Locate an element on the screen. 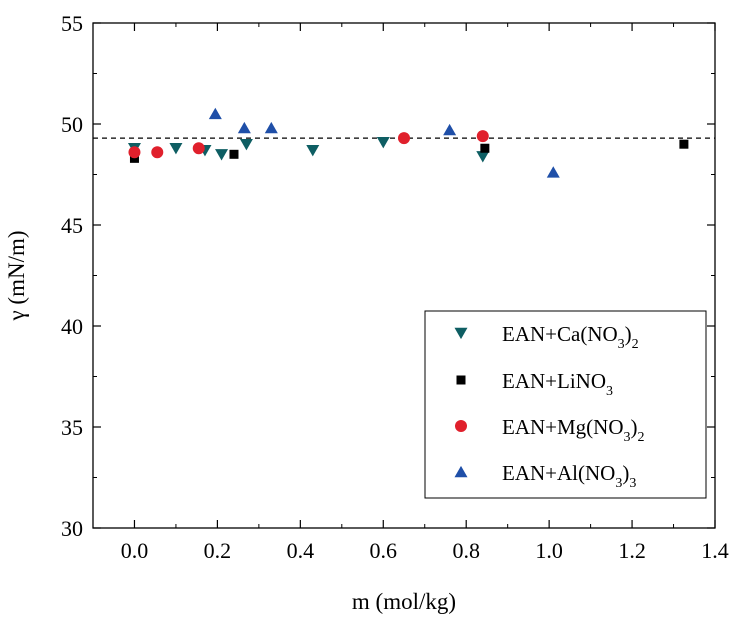 This screenshot has width=736, height=619. x-tick-label: 0.8 is located at coordinates (466, 550).